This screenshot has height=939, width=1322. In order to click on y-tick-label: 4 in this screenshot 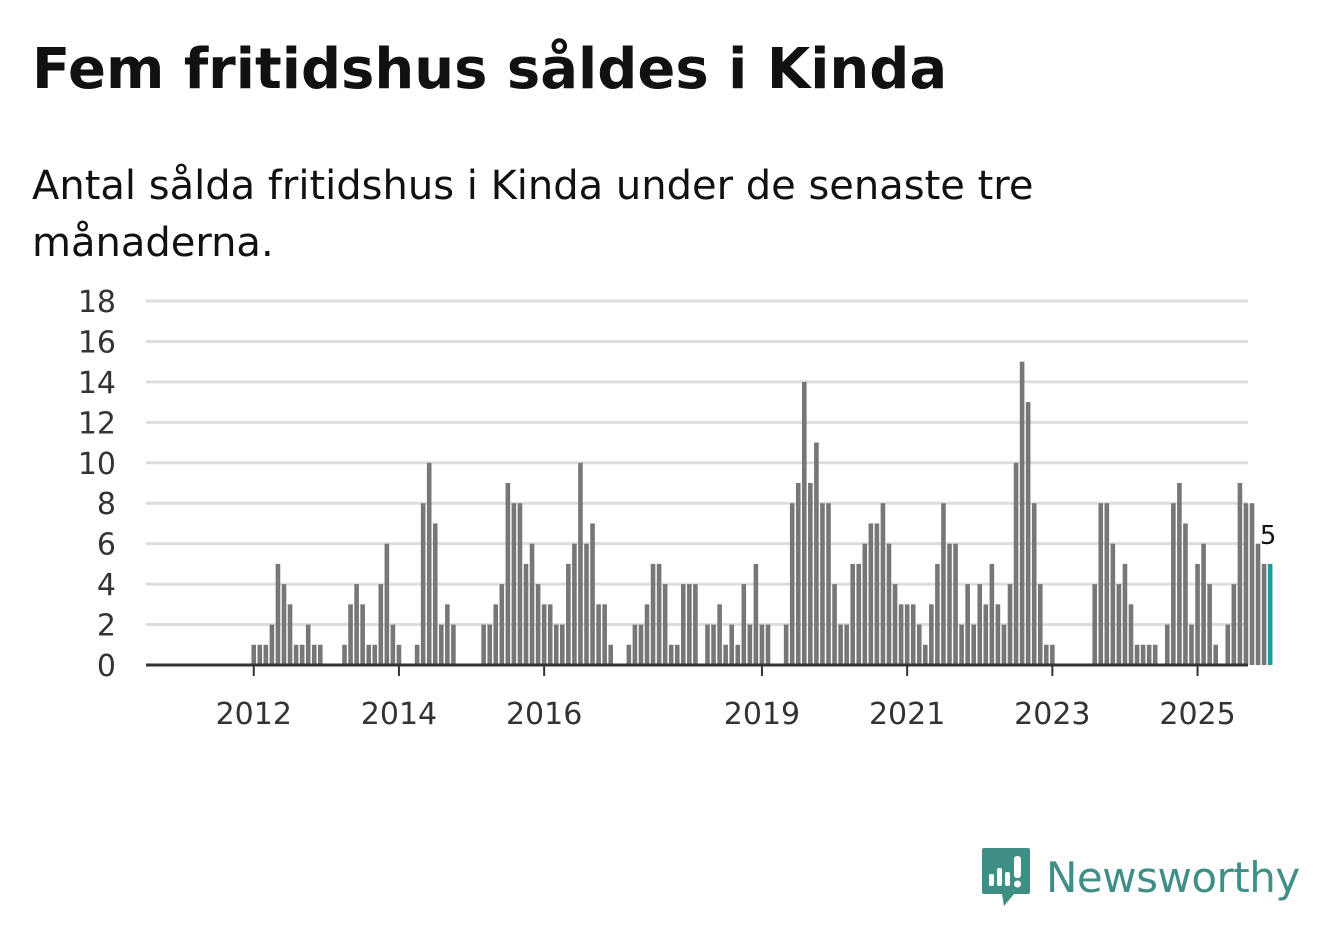, I will do `click(106, 585)`.